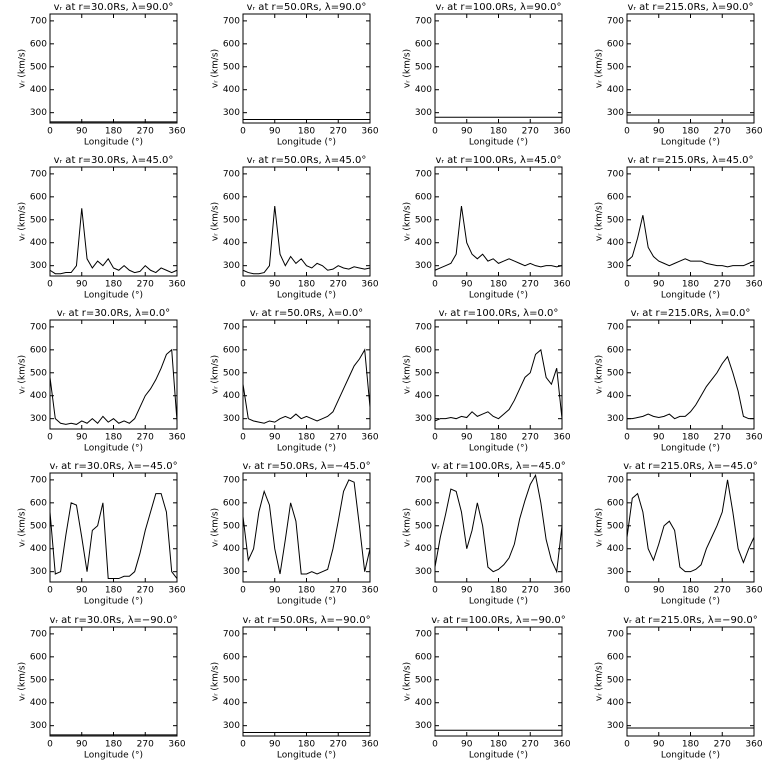 Image resolution: width=768 pixels, height=768 pixels. Describe the element at coordinates (498, 466) in the screenshot. I see `panel-title: vᵣ at r=100.0Rs, λ=−45.0°` at that location.